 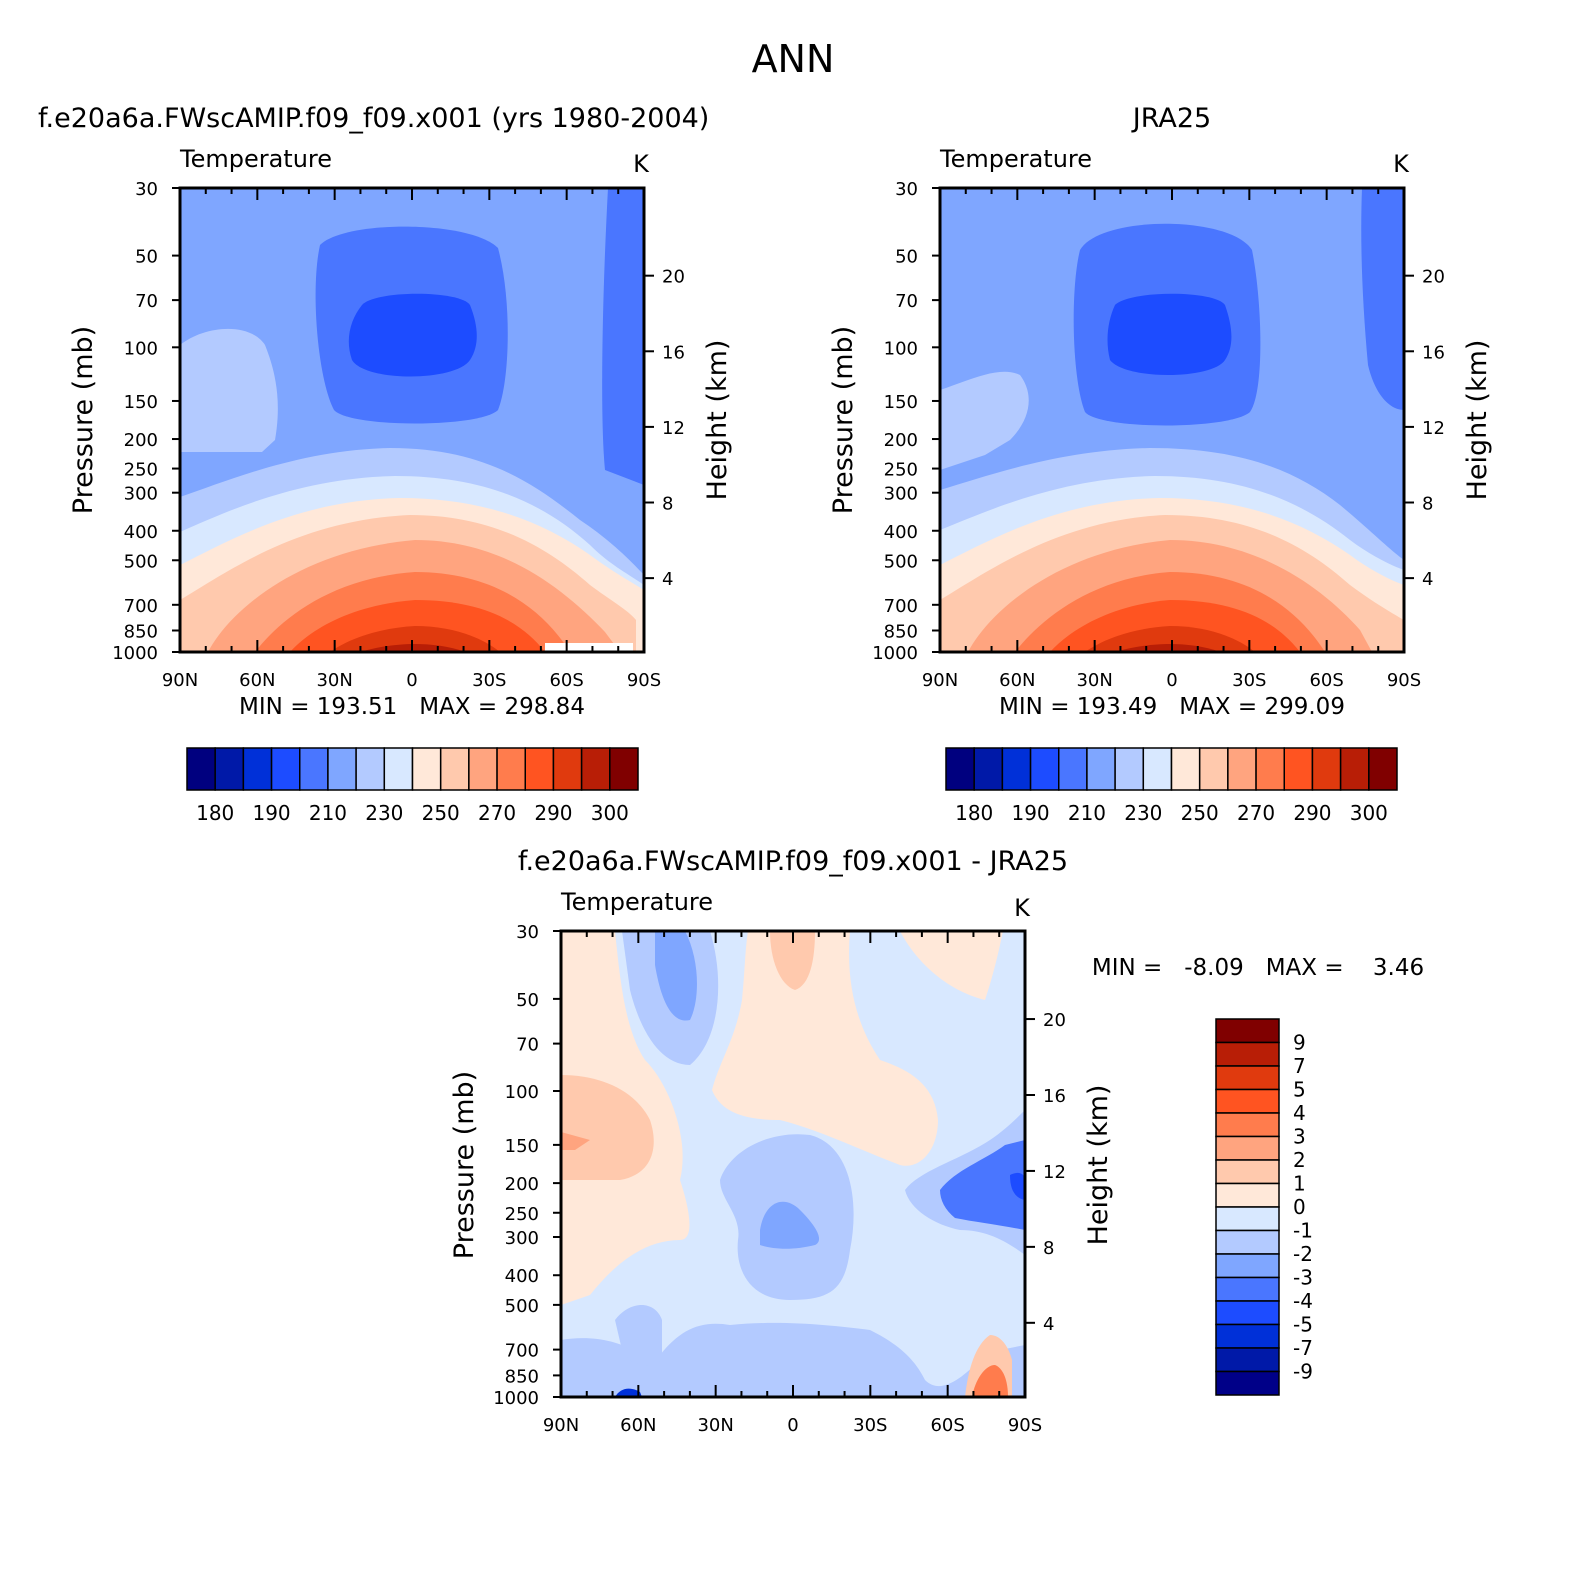 I want to click on model-y-tick-label: 850, so click(x=141, y=631).